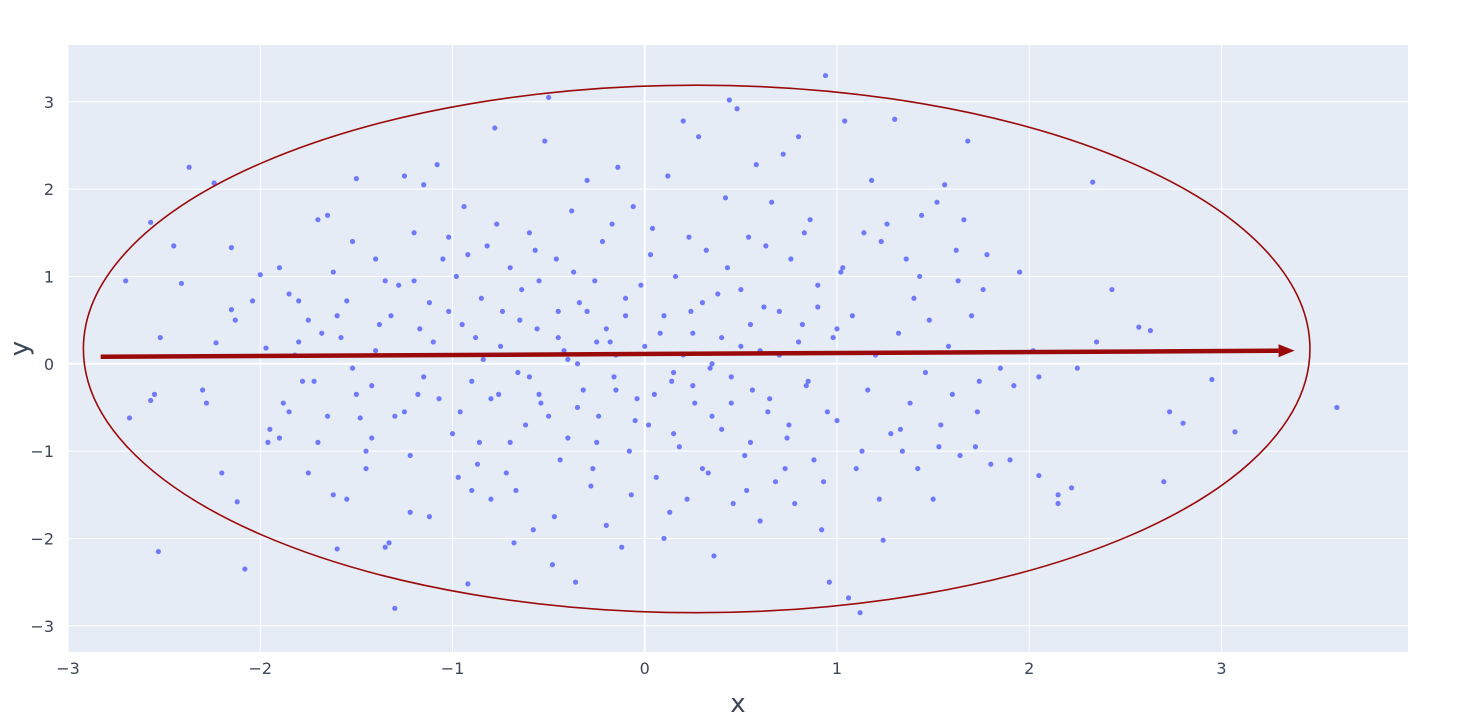 This screenshot has width=1472, height=720. I want to click on y-tick-label: 3, so click(49, 102).